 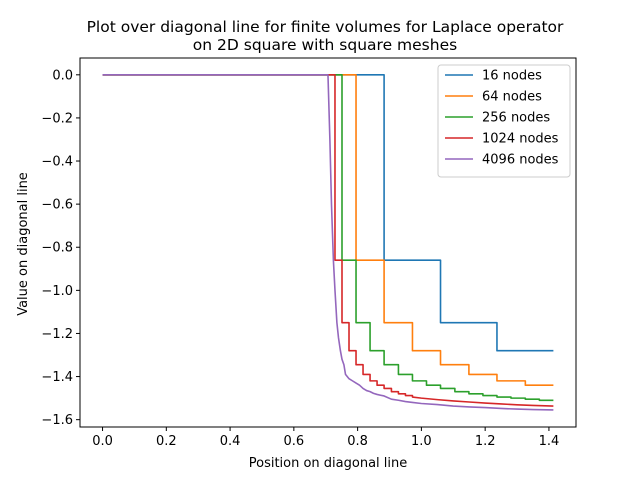 I want to click on legend-label: 64 nodes, so click(x=512, y=97).